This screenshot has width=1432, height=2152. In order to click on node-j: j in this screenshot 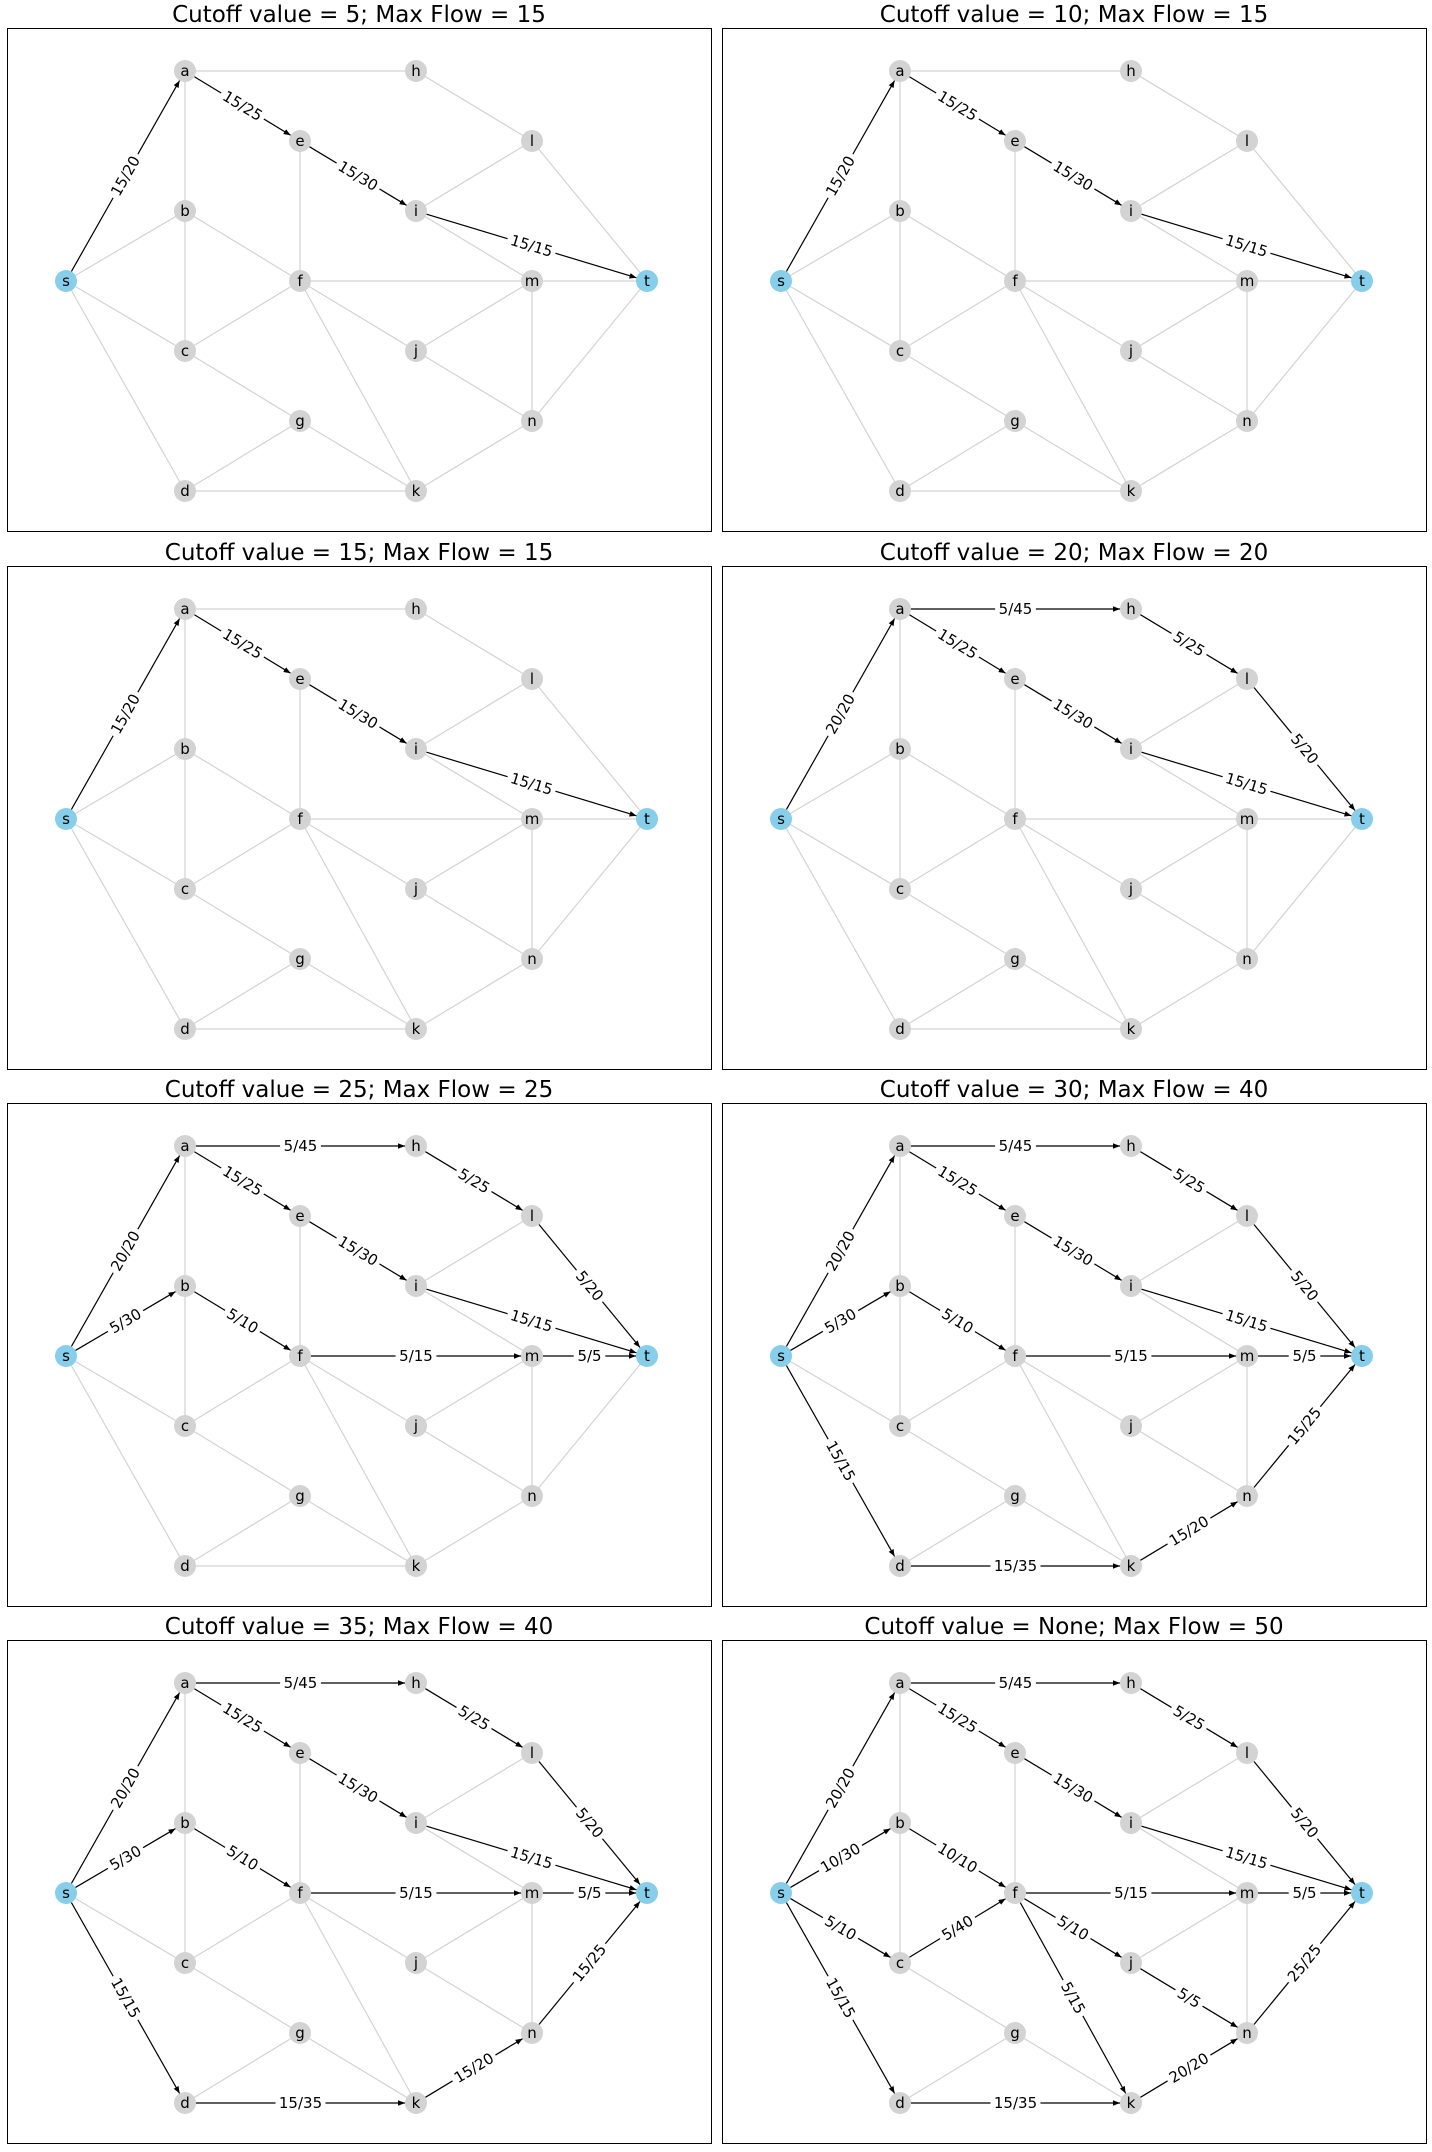, I will do `click(416, 1426)`.